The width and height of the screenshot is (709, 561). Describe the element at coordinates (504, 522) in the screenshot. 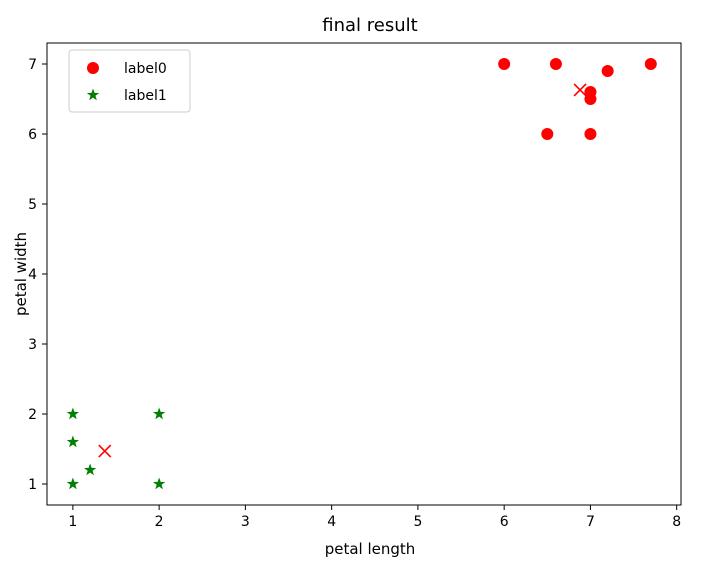

I see `x-tick-label: 6` at that location.